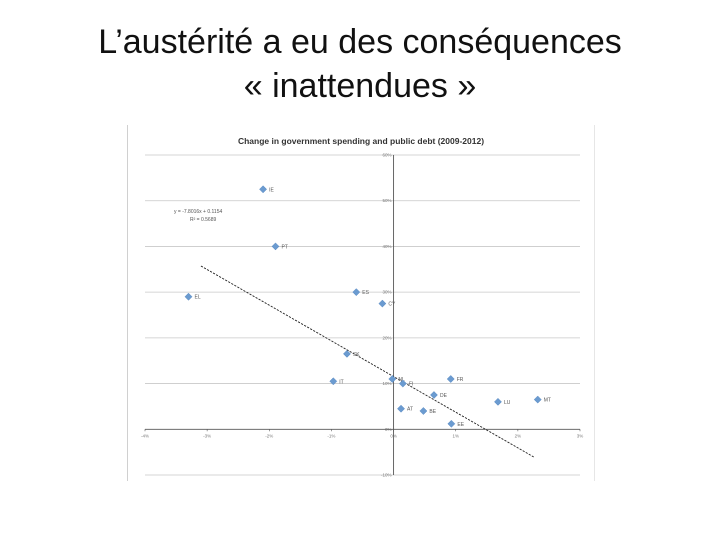  I want to click on data-point-lu, so click(498, 401).